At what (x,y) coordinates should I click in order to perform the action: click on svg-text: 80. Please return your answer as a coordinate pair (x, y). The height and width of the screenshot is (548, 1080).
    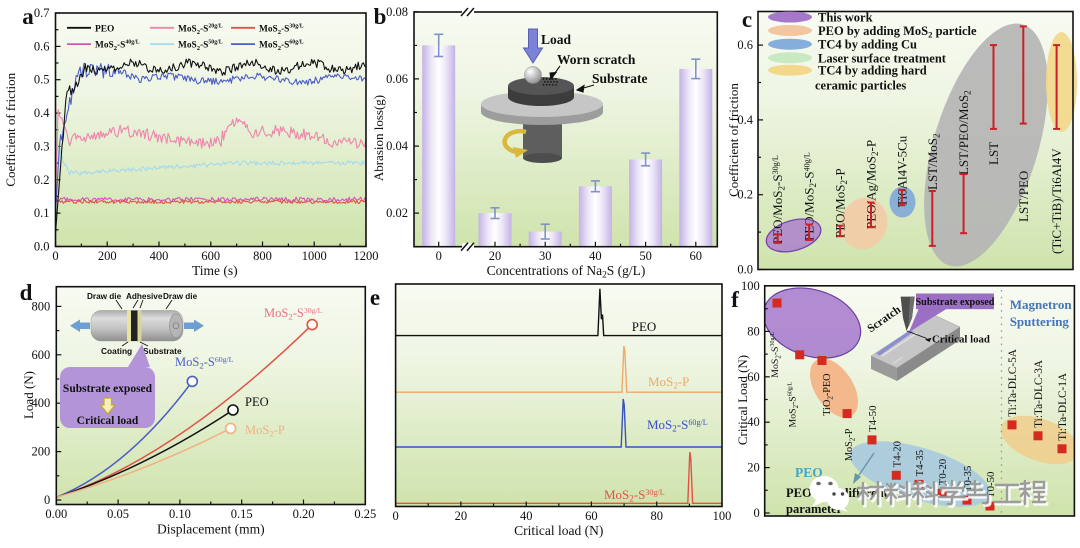
    Looking at the image, I should click on (753, 331).